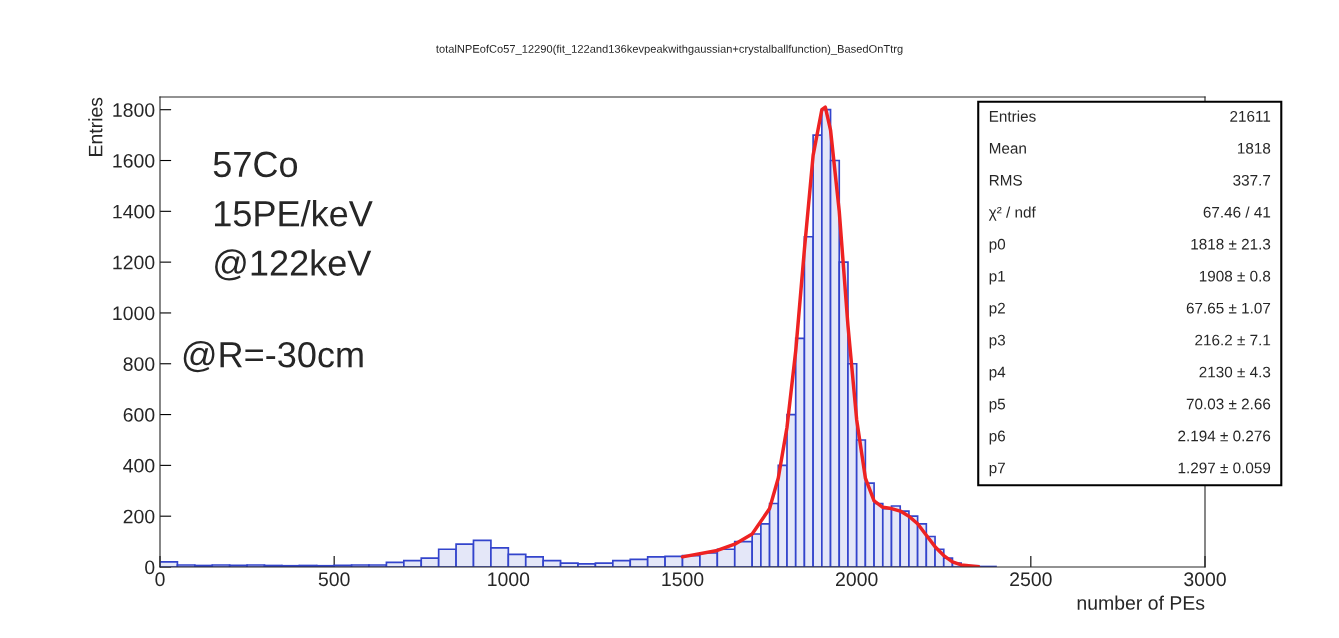 The width and height of the screenshot is (1339, 638). I want to click on text: p1 1908 ± 0.8, so click(1130, 277).